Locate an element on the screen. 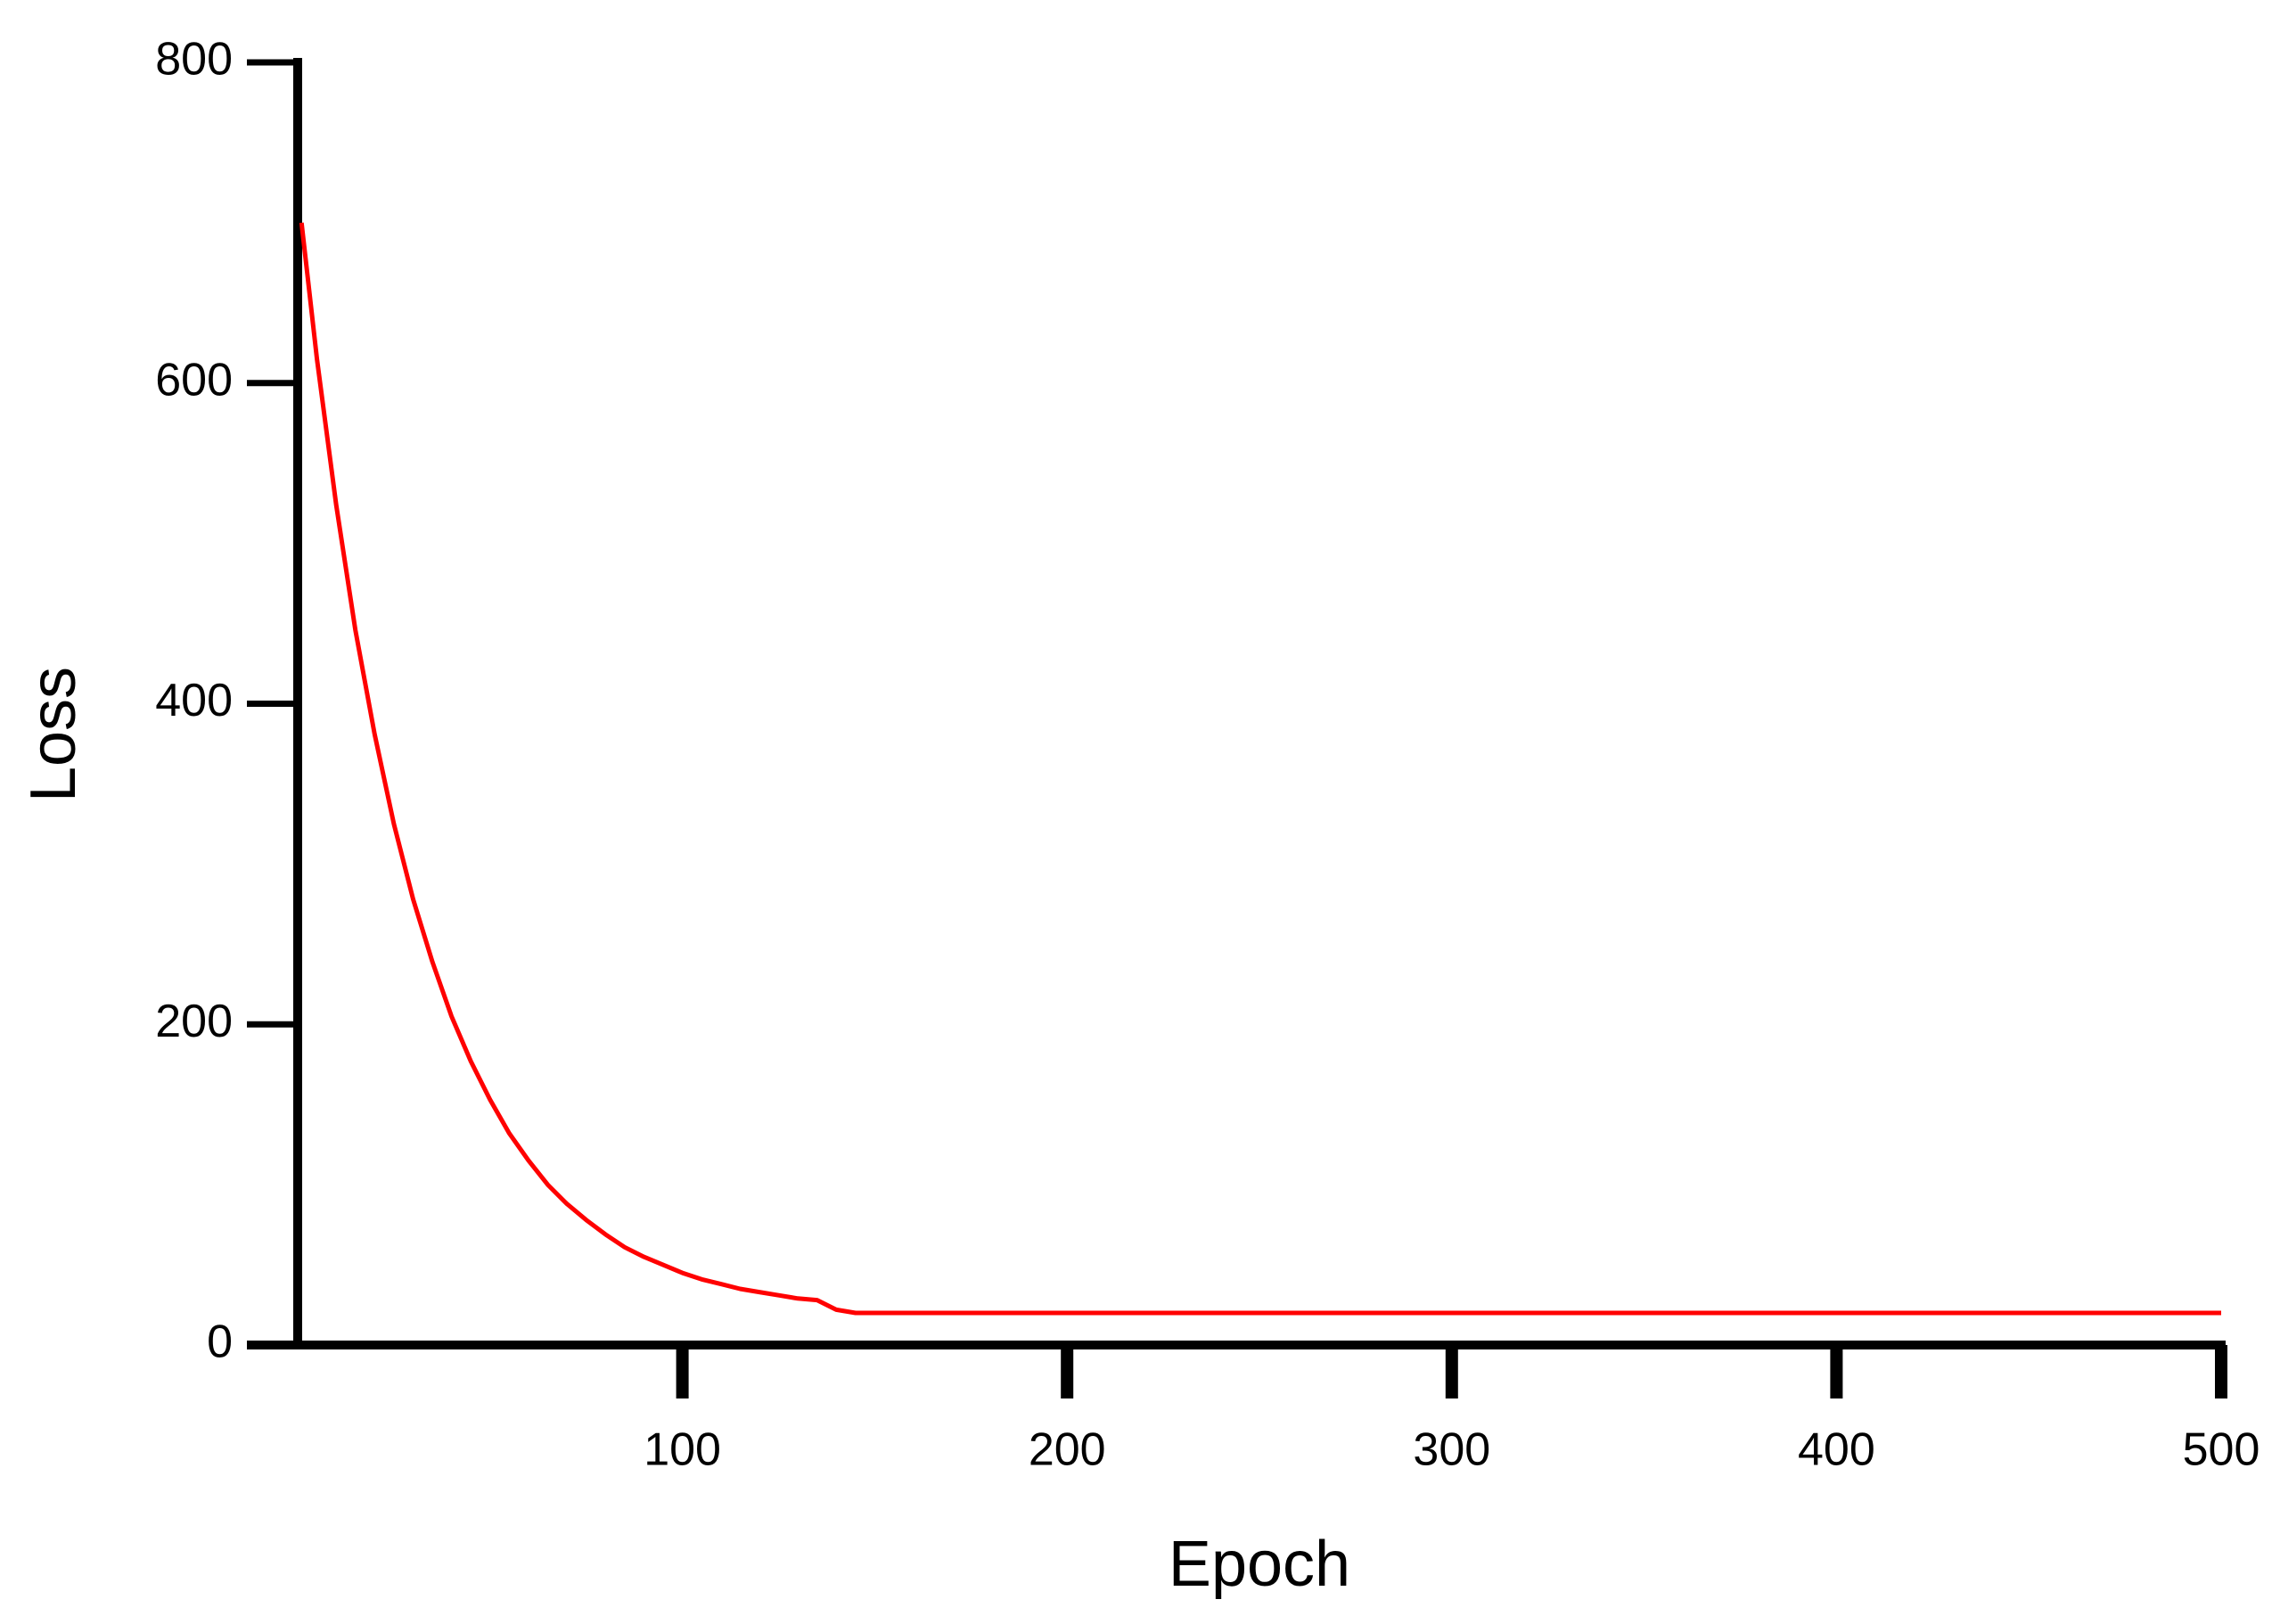 This screenshot has height=1624, width=2280. y-tick-label: 400 is located at coordinates (194, 700).